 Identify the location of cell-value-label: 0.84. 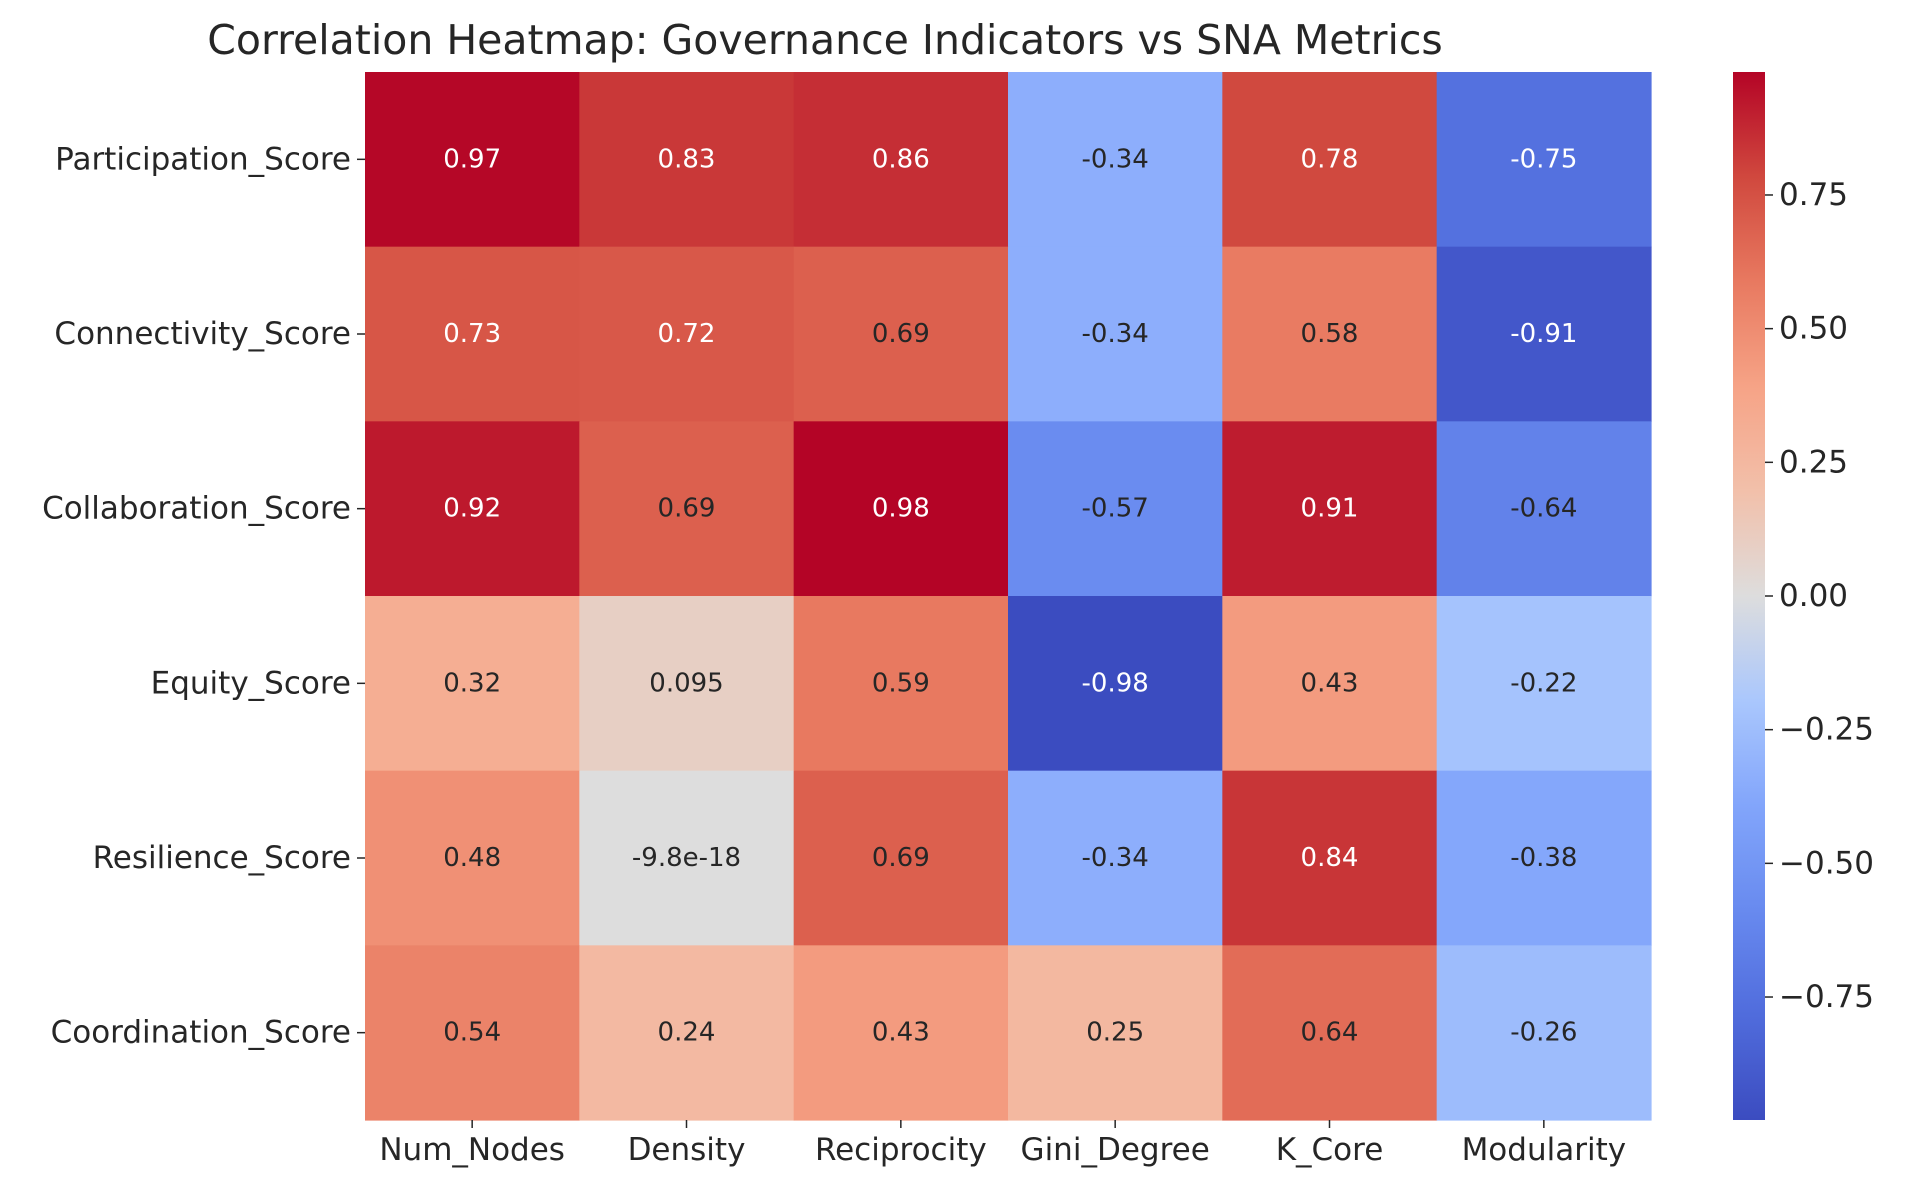
(1330, 858).